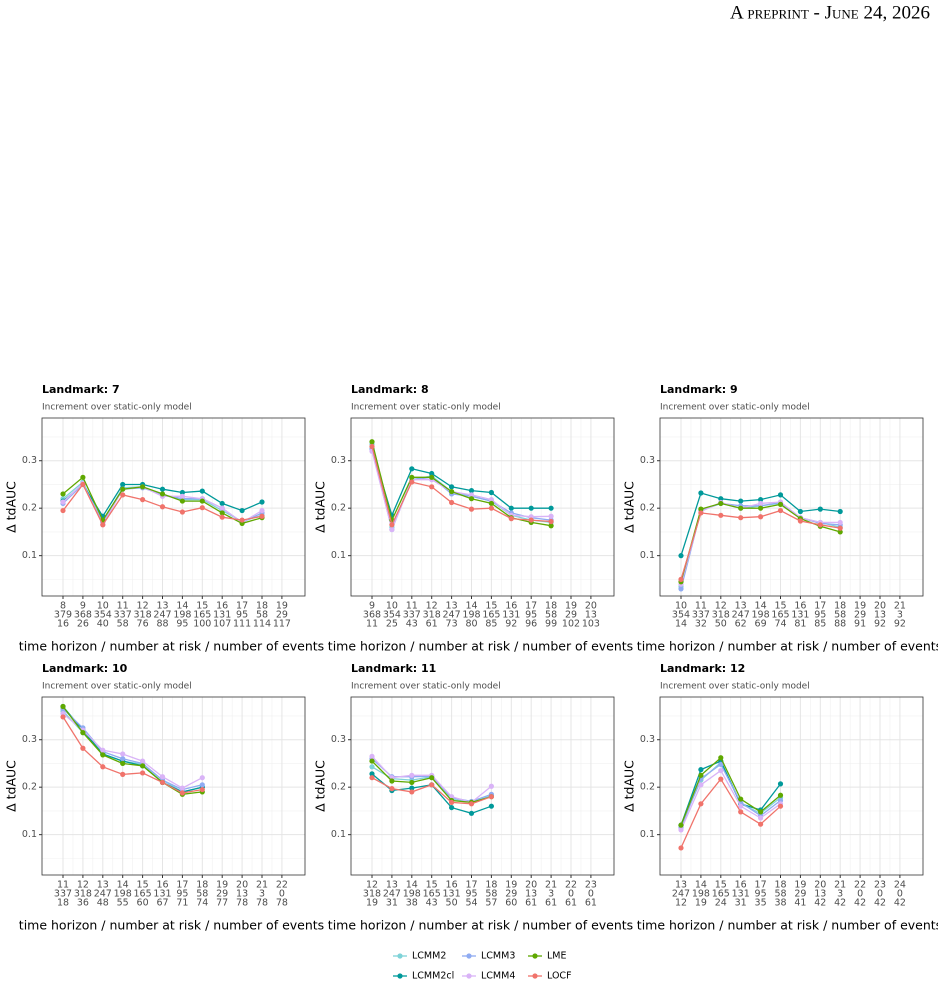 This screenshot has width=938, height=987. I want to click on x-tick-label: 13, so click(681, 885).